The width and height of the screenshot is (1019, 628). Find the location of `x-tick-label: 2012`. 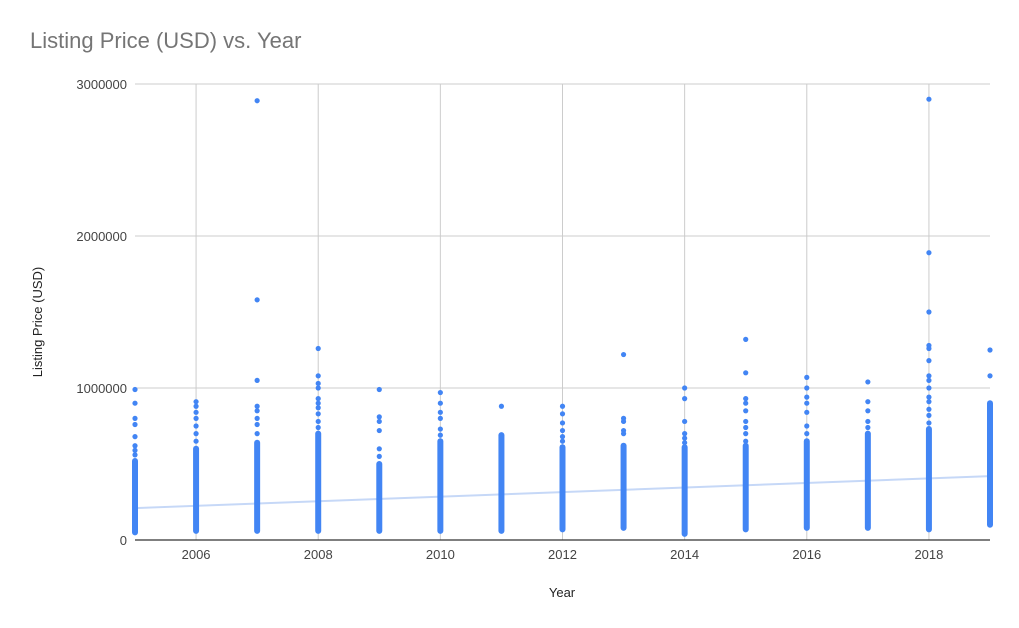

x-tick-label: 2012 is located at coordinates (562, 554).